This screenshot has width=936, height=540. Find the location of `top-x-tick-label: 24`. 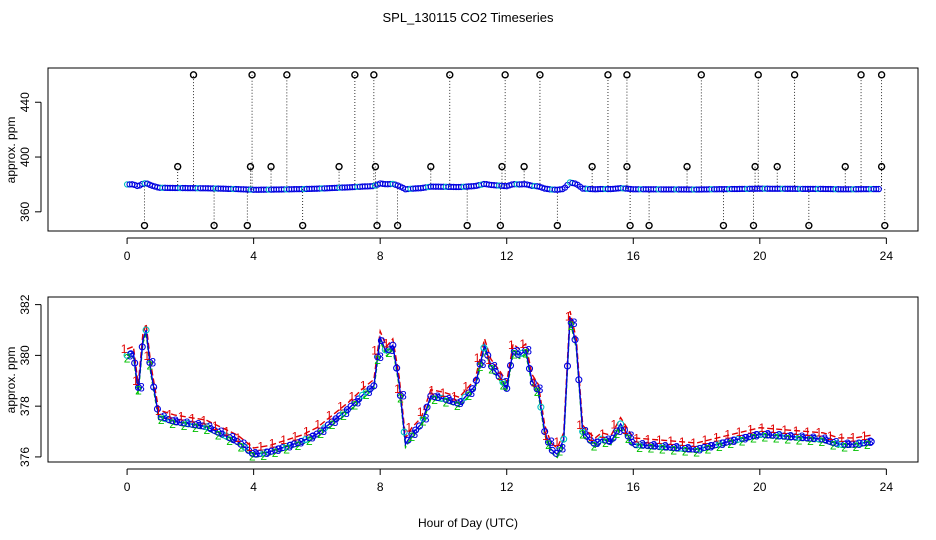

top-x-tick-label: 24 is located at coordinates (887, 256).